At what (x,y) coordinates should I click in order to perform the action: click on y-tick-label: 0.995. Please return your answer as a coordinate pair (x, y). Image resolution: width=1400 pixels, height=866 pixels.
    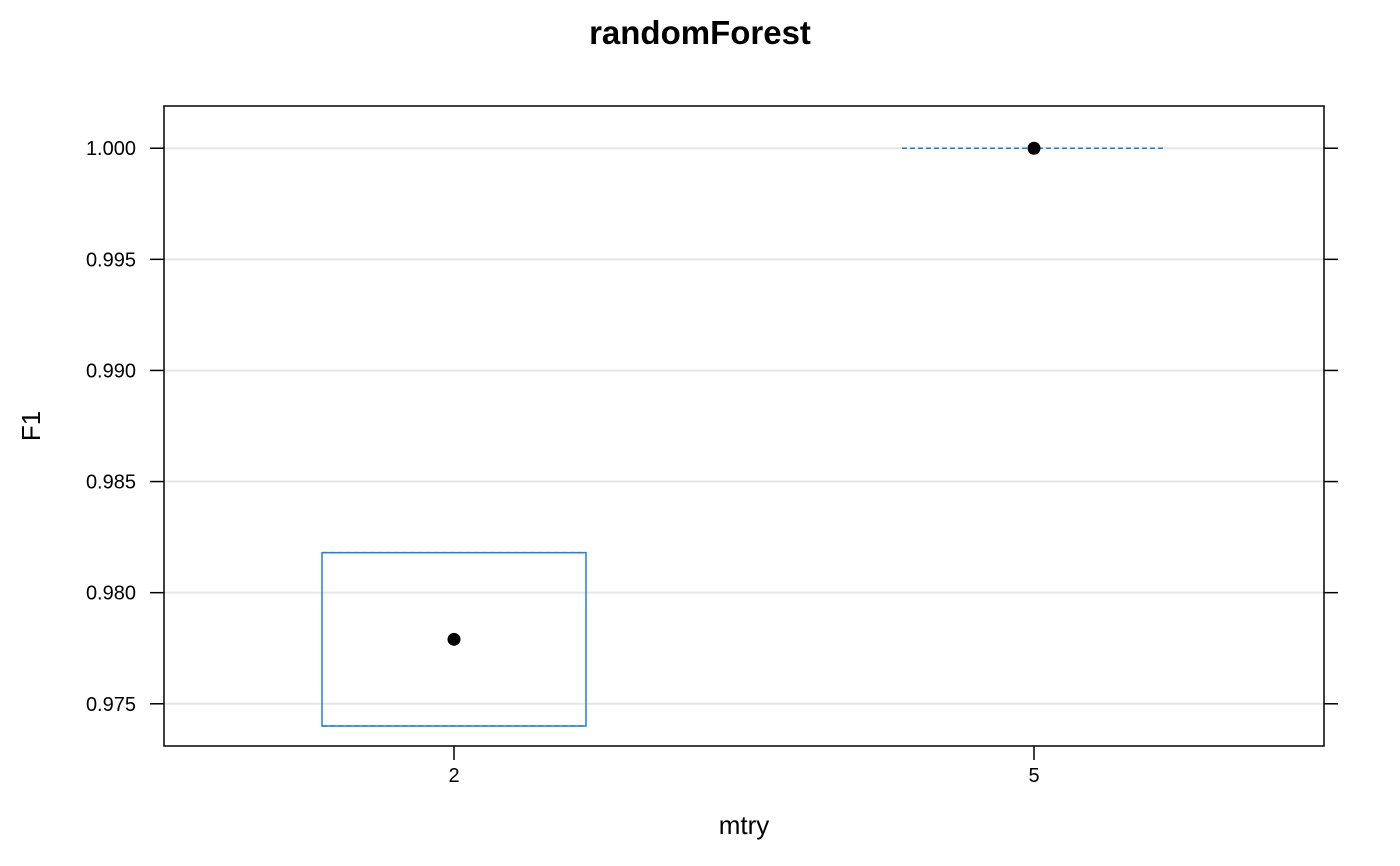
    Looking at the image, I should click on (111, 260).